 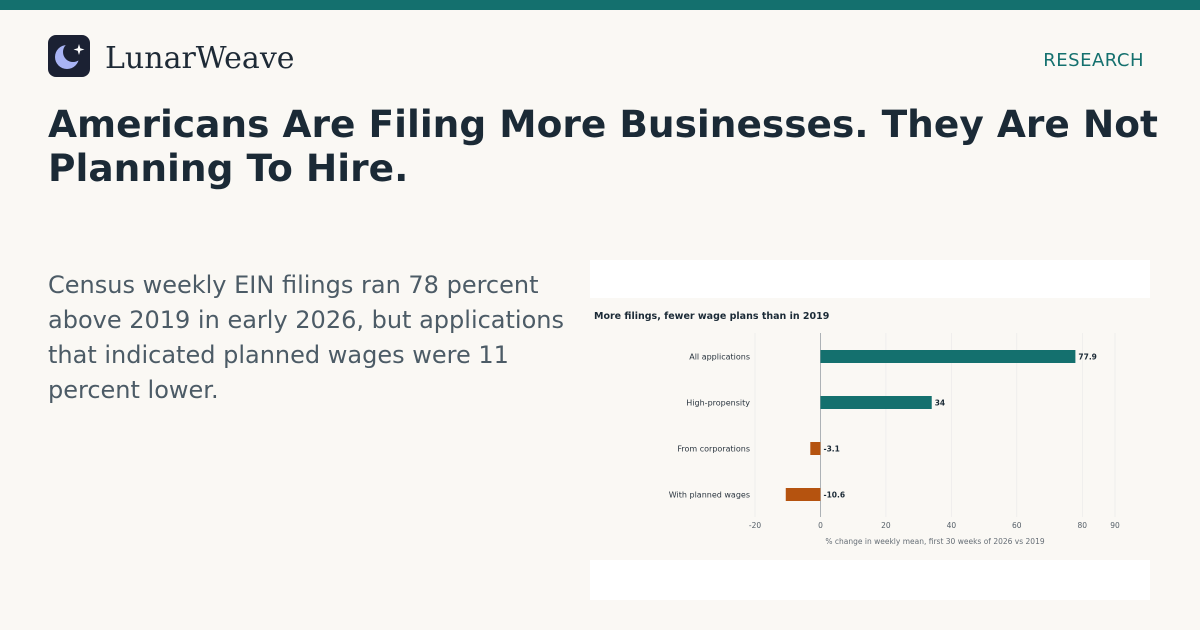 I want to click on moon-star-icon, so click(x=70, y=55).